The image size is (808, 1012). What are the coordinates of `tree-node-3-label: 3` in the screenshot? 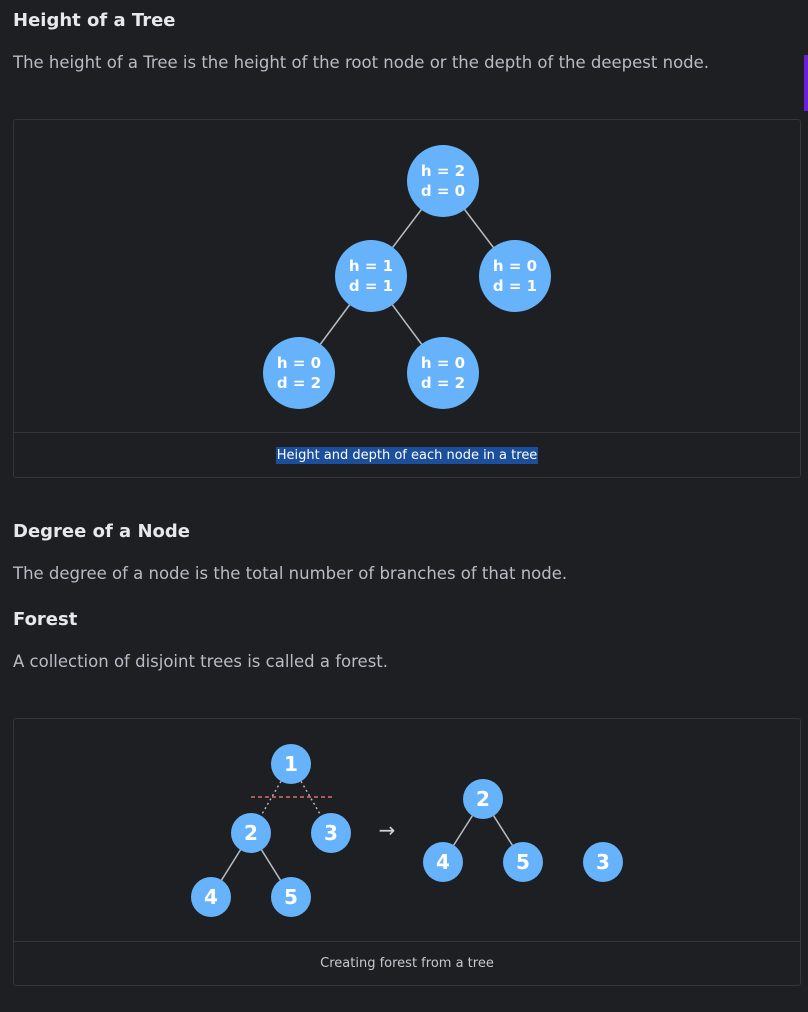 It's located at (331, 833).